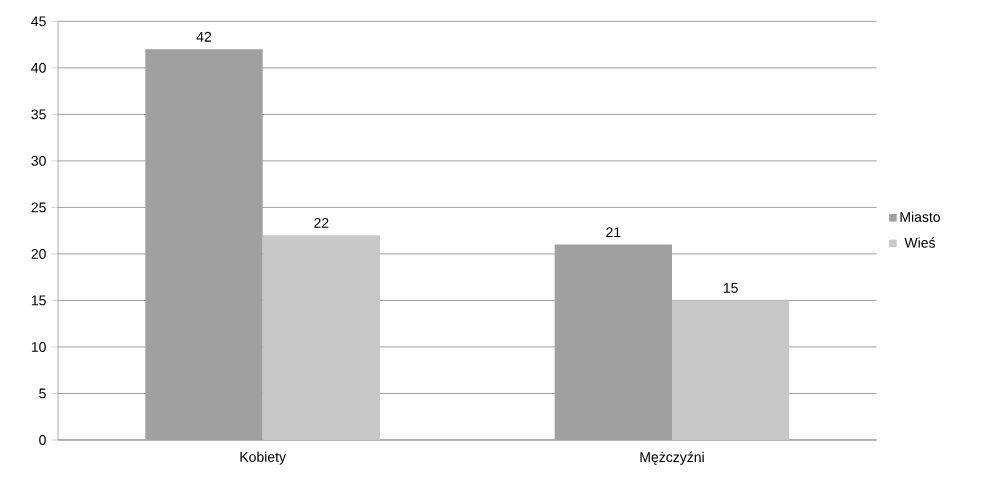 This screenshot has width=1004, height=484. Describe the element at coordinates (204, 36) in the screenshot. I see `data-label: 42` at that location.